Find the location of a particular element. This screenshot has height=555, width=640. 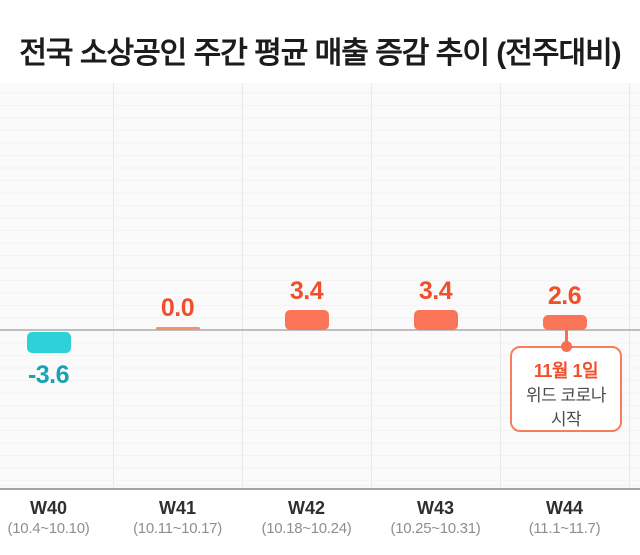

zero-baseline is located at coordinates (320, 330).